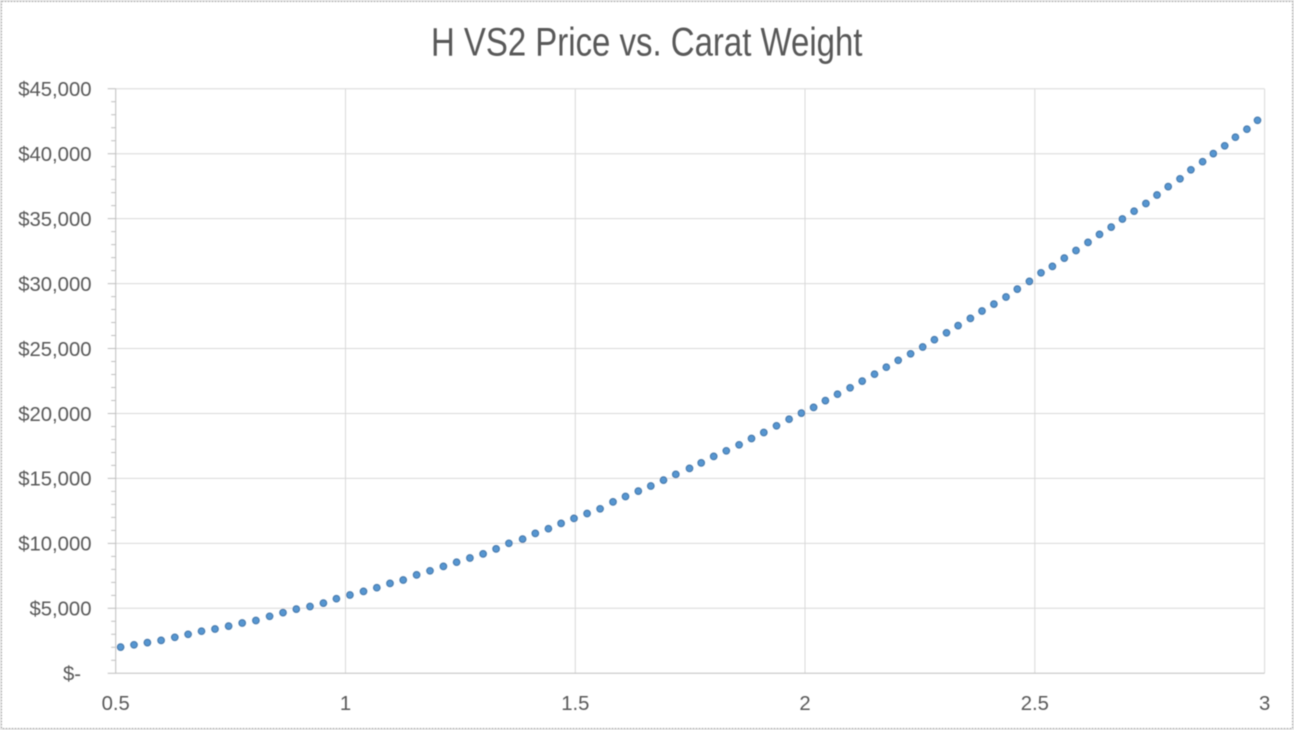 The width and height of the screenshot is (1294, 730). What do you see at coordinates (345, 704) in the screenshot?
I see `svg-text: 1` at bounding box center [345, 704].